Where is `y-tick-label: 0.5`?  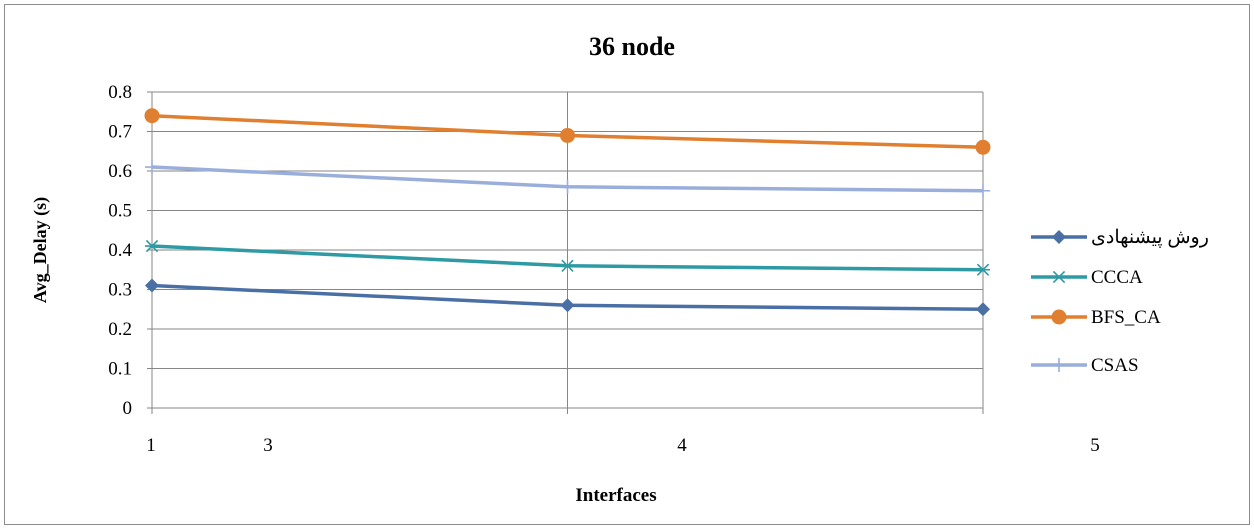
y-tick-label: 0.5 is located at coordinates (120, 211).